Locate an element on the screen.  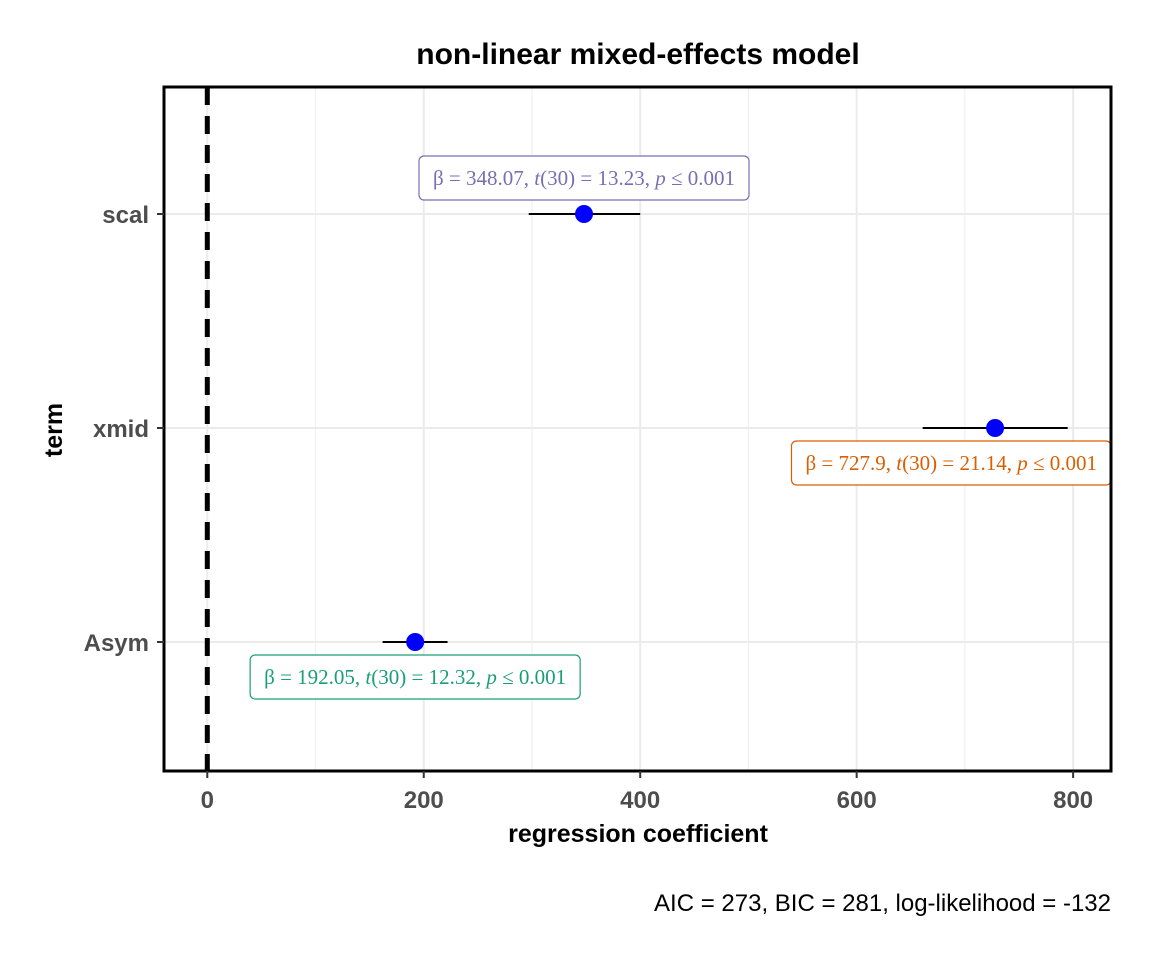
estimate-point-xmid is located at coordinates (995, 428).